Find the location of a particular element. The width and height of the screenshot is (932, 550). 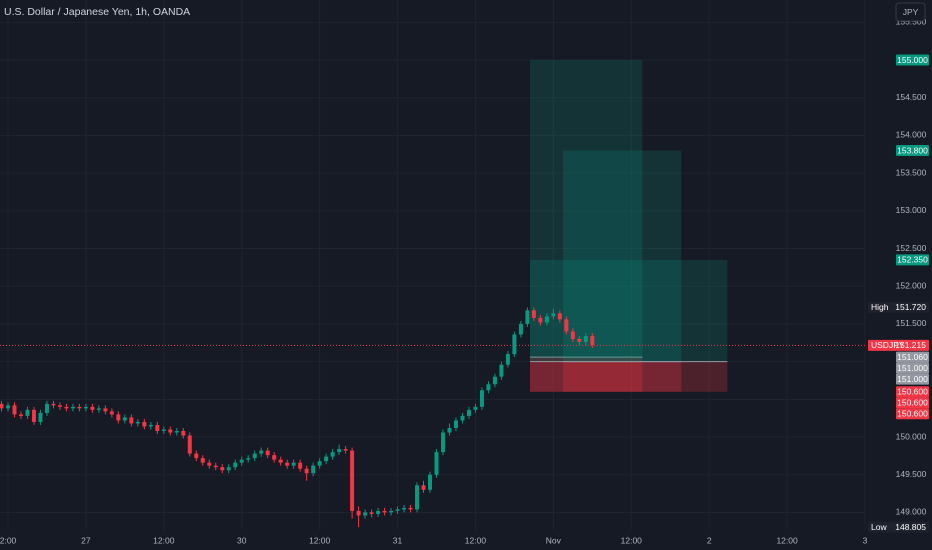

x-tick-label: Nov is located at coordinates (554, 540).